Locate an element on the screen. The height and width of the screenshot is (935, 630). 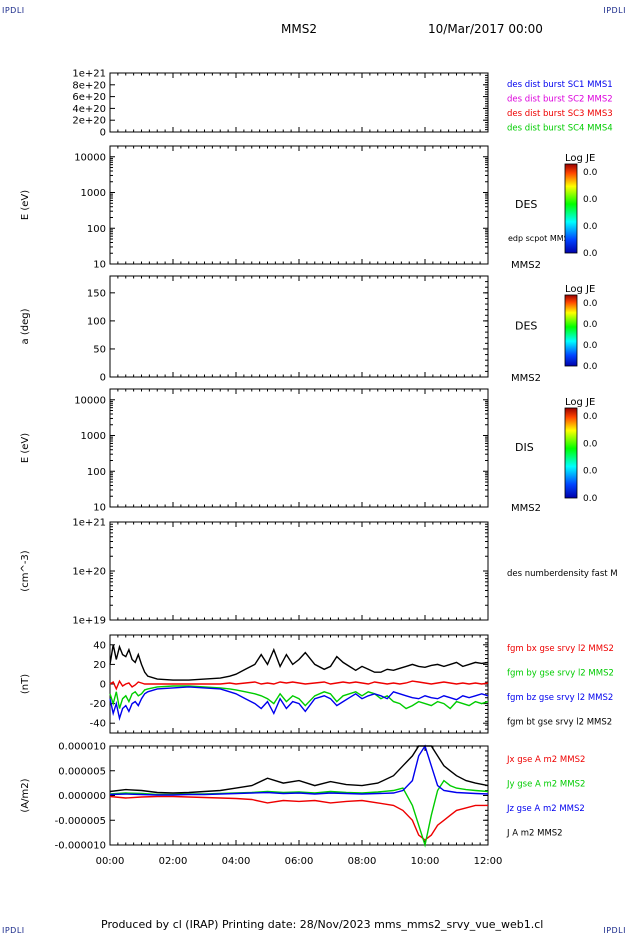
x-tick-label: 10:00 is located at coordinates (425, 861).